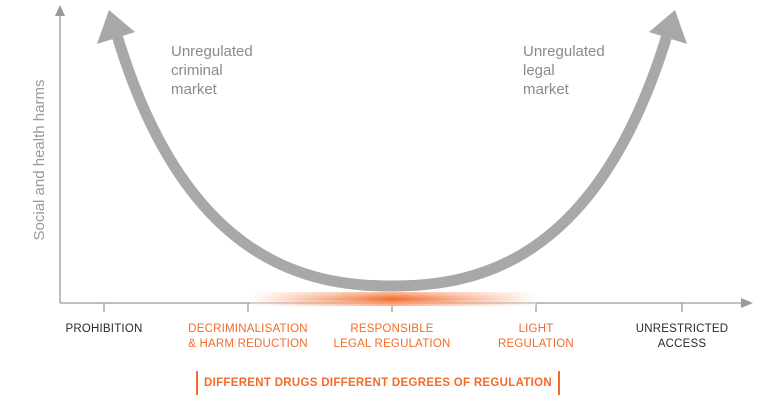  I want to click on category-light-line-2: REGULATION, so click(536, 344).